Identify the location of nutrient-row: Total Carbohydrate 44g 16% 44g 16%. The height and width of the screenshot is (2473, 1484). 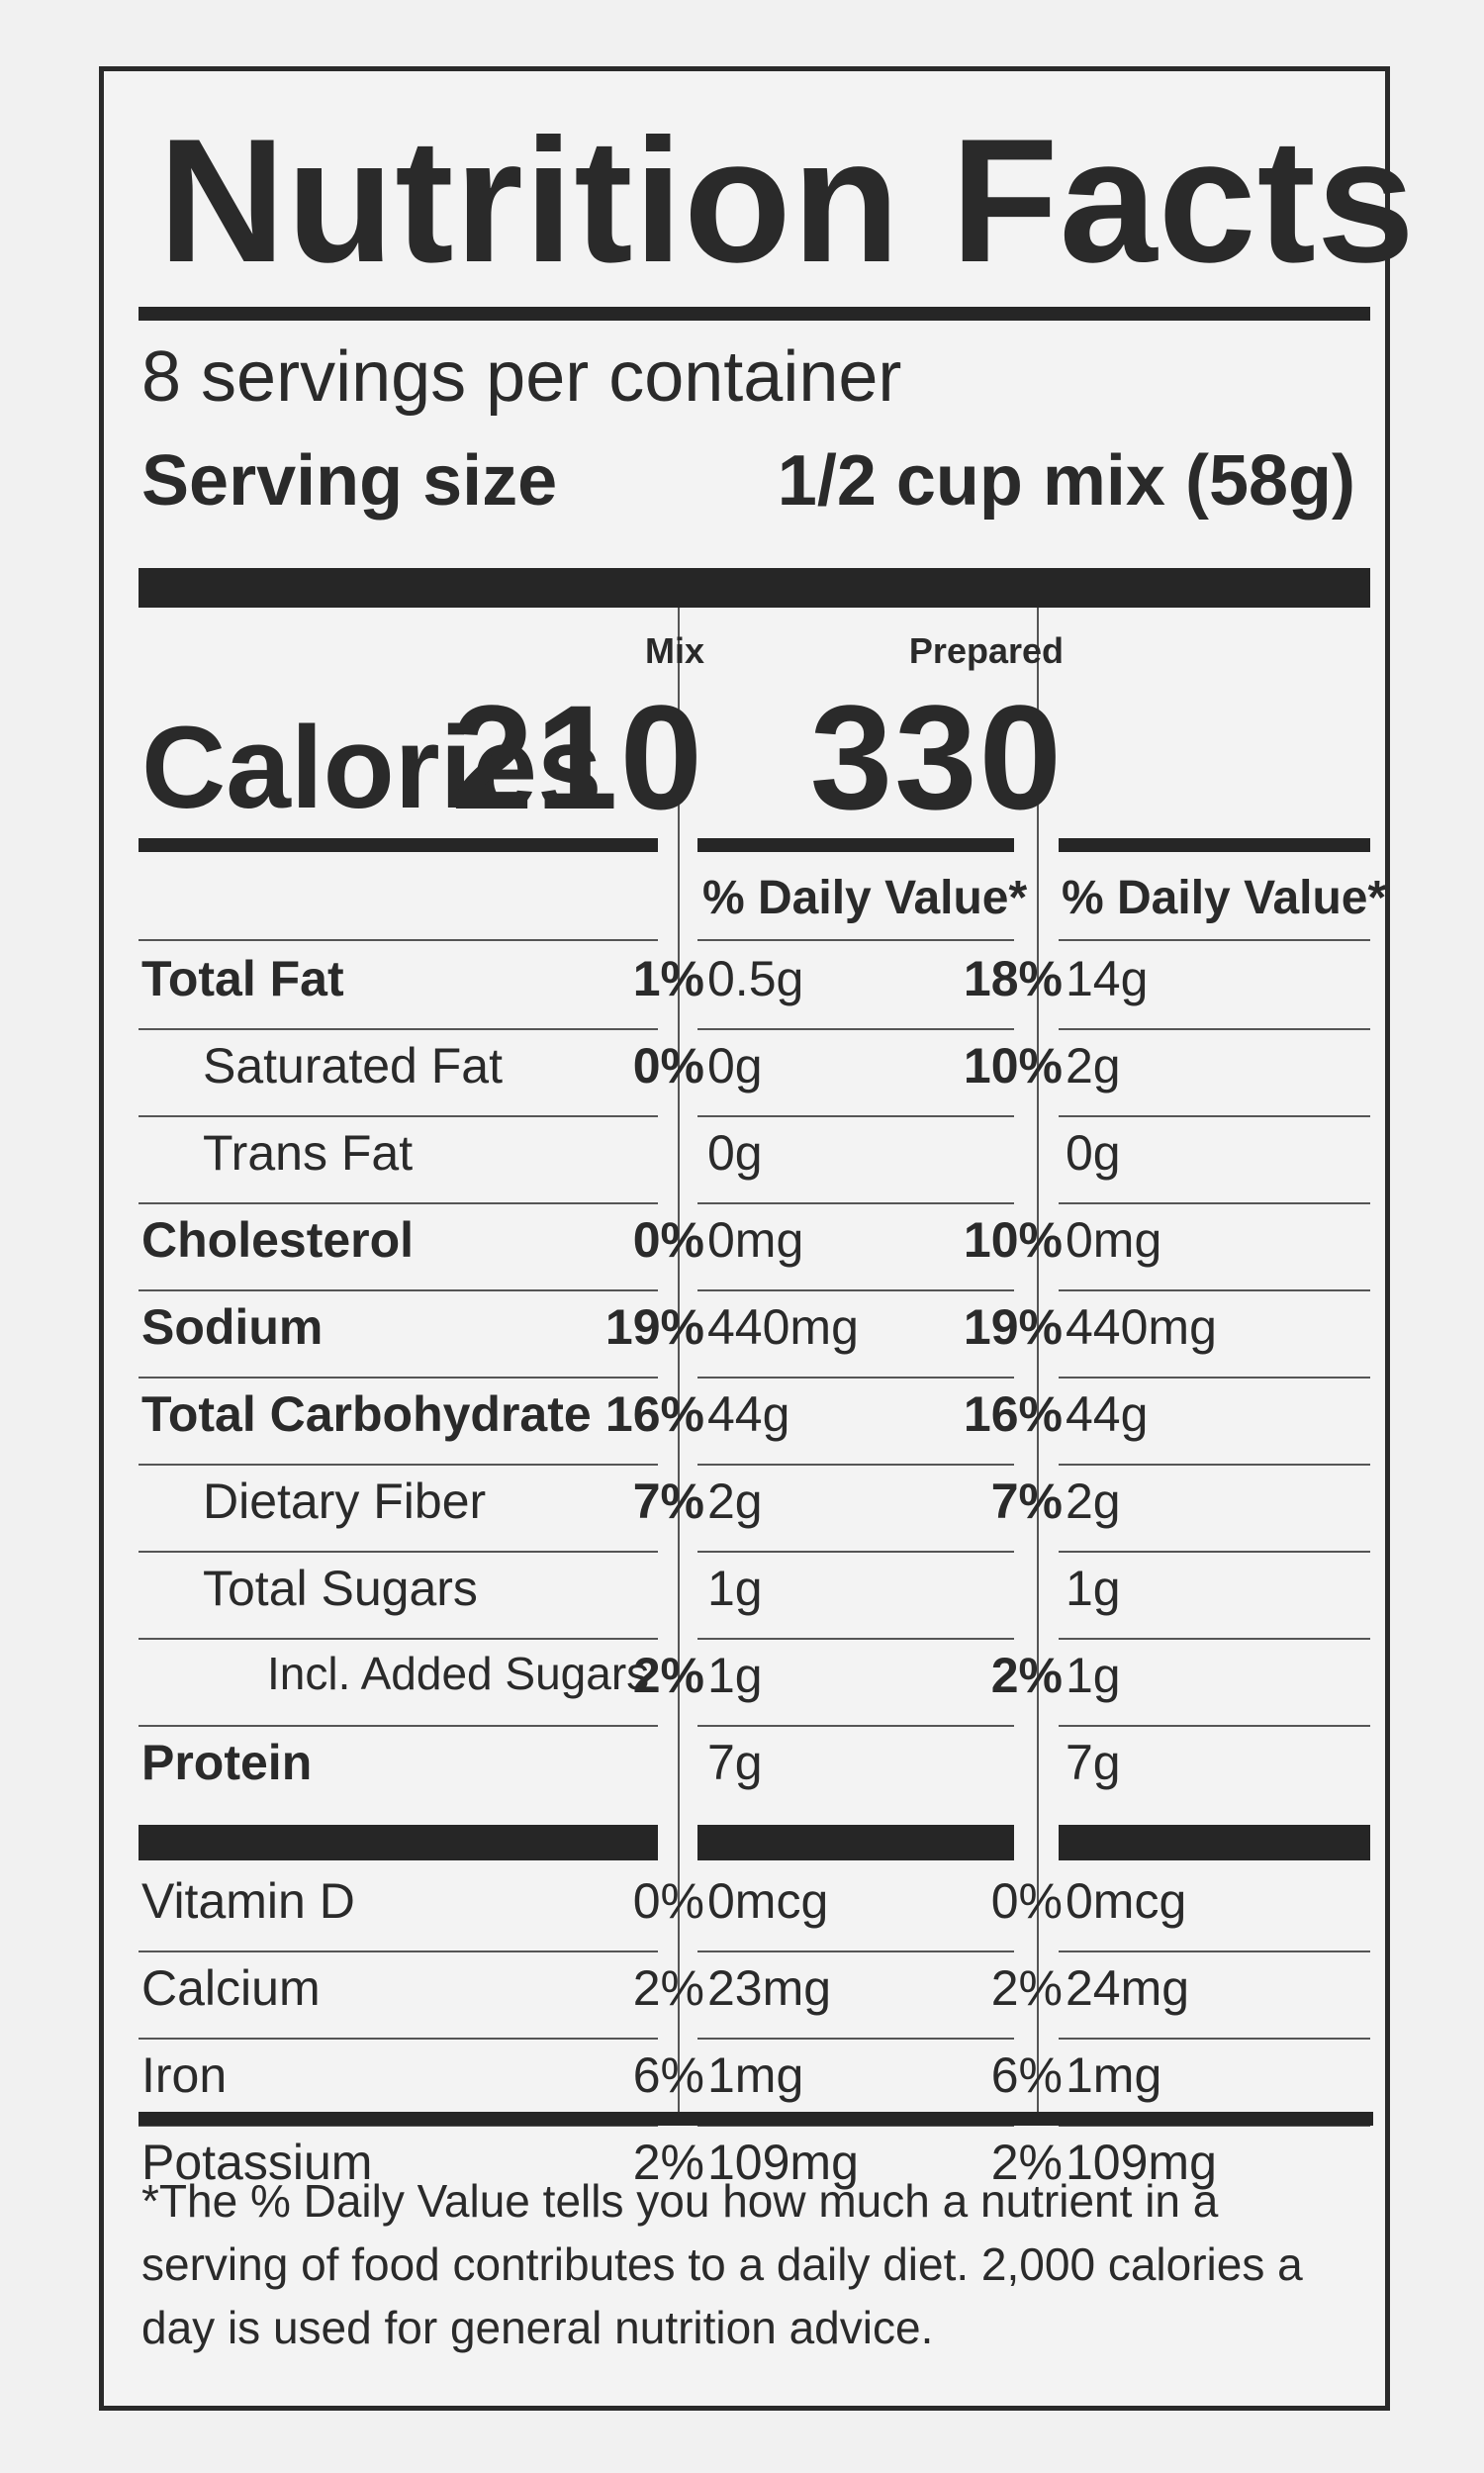
(744, 1419).